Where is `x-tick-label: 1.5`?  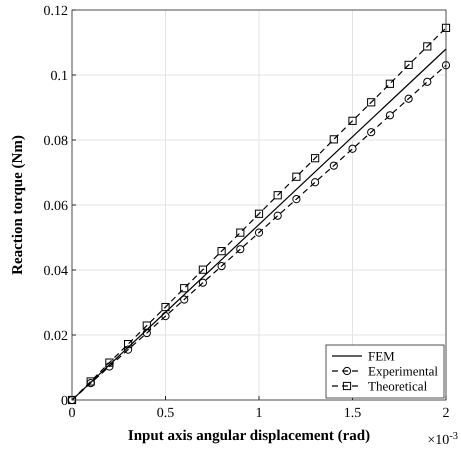 x-tick-label: 1.5 is located at coordinates (353, 413).